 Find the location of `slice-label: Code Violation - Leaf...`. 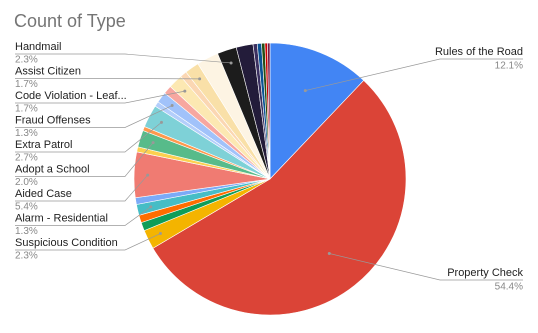

slice-label: Code Violation - Leaf... is located at coordinates (71, 96).